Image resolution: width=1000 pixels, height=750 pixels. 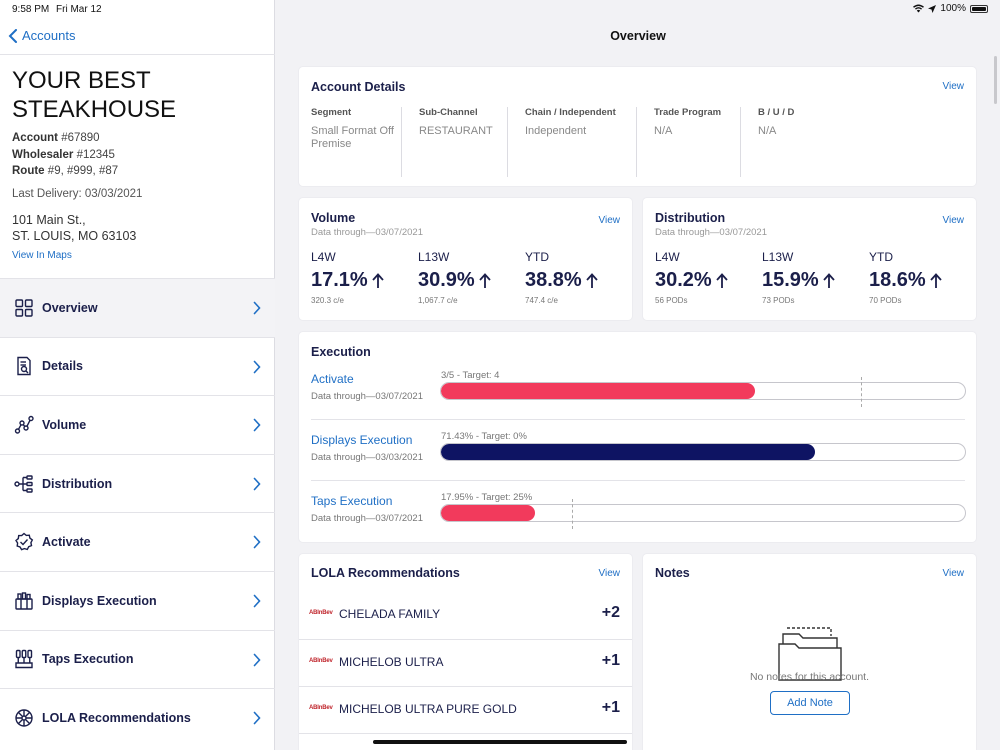 What do you see at coordinates (541, 300) in the screenshot?
I see `metric-sub: 747.4 c/e` at bounding box center [541, 300].